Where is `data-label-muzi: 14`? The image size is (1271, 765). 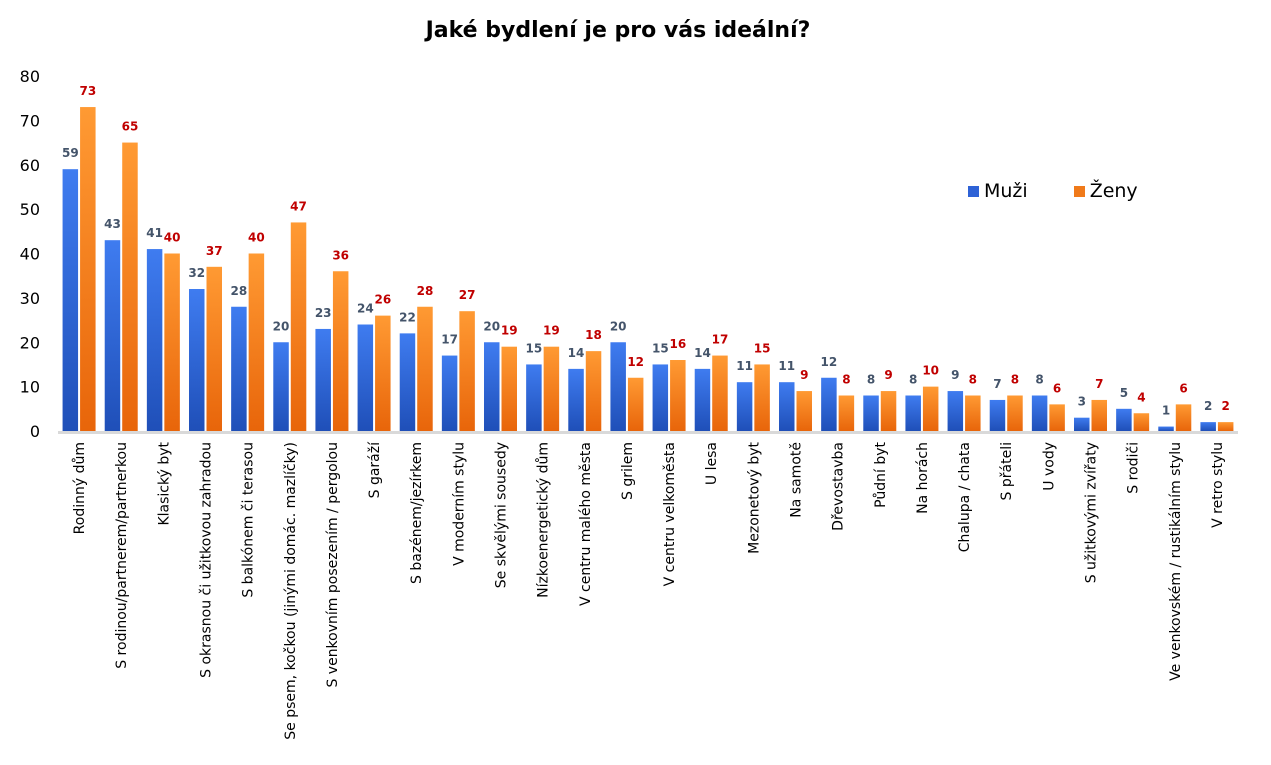 data-label-muzi: 14 is located at coordinates (576, 353).